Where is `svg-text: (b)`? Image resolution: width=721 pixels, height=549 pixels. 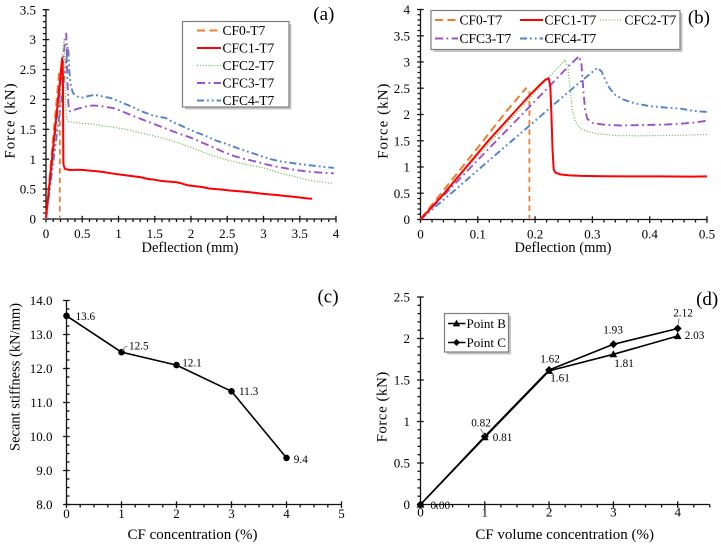
svg-text: (b) is located at coordinates (699, 18).